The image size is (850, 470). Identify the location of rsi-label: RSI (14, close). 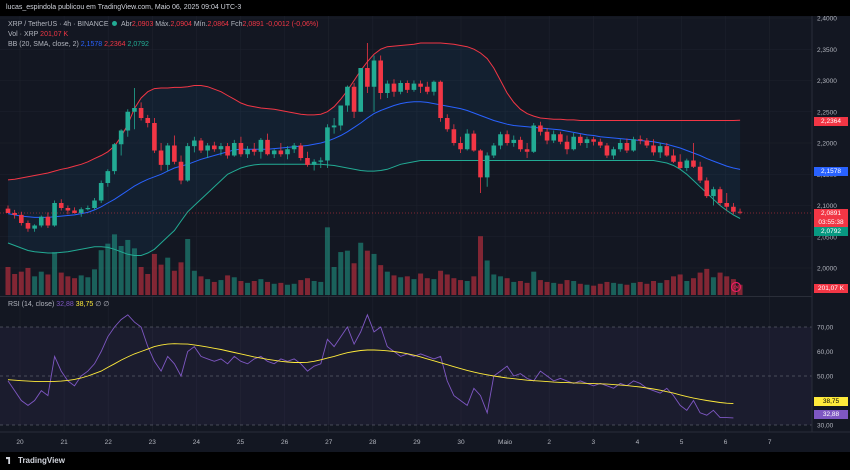
(31, 304).